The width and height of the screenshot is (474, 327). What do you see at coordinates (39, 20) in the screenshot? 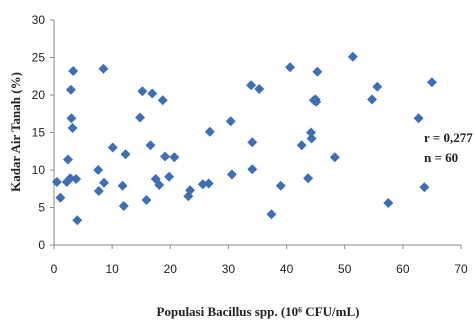
I see `y-tick-label: 30` at bounding box center [39, 20].